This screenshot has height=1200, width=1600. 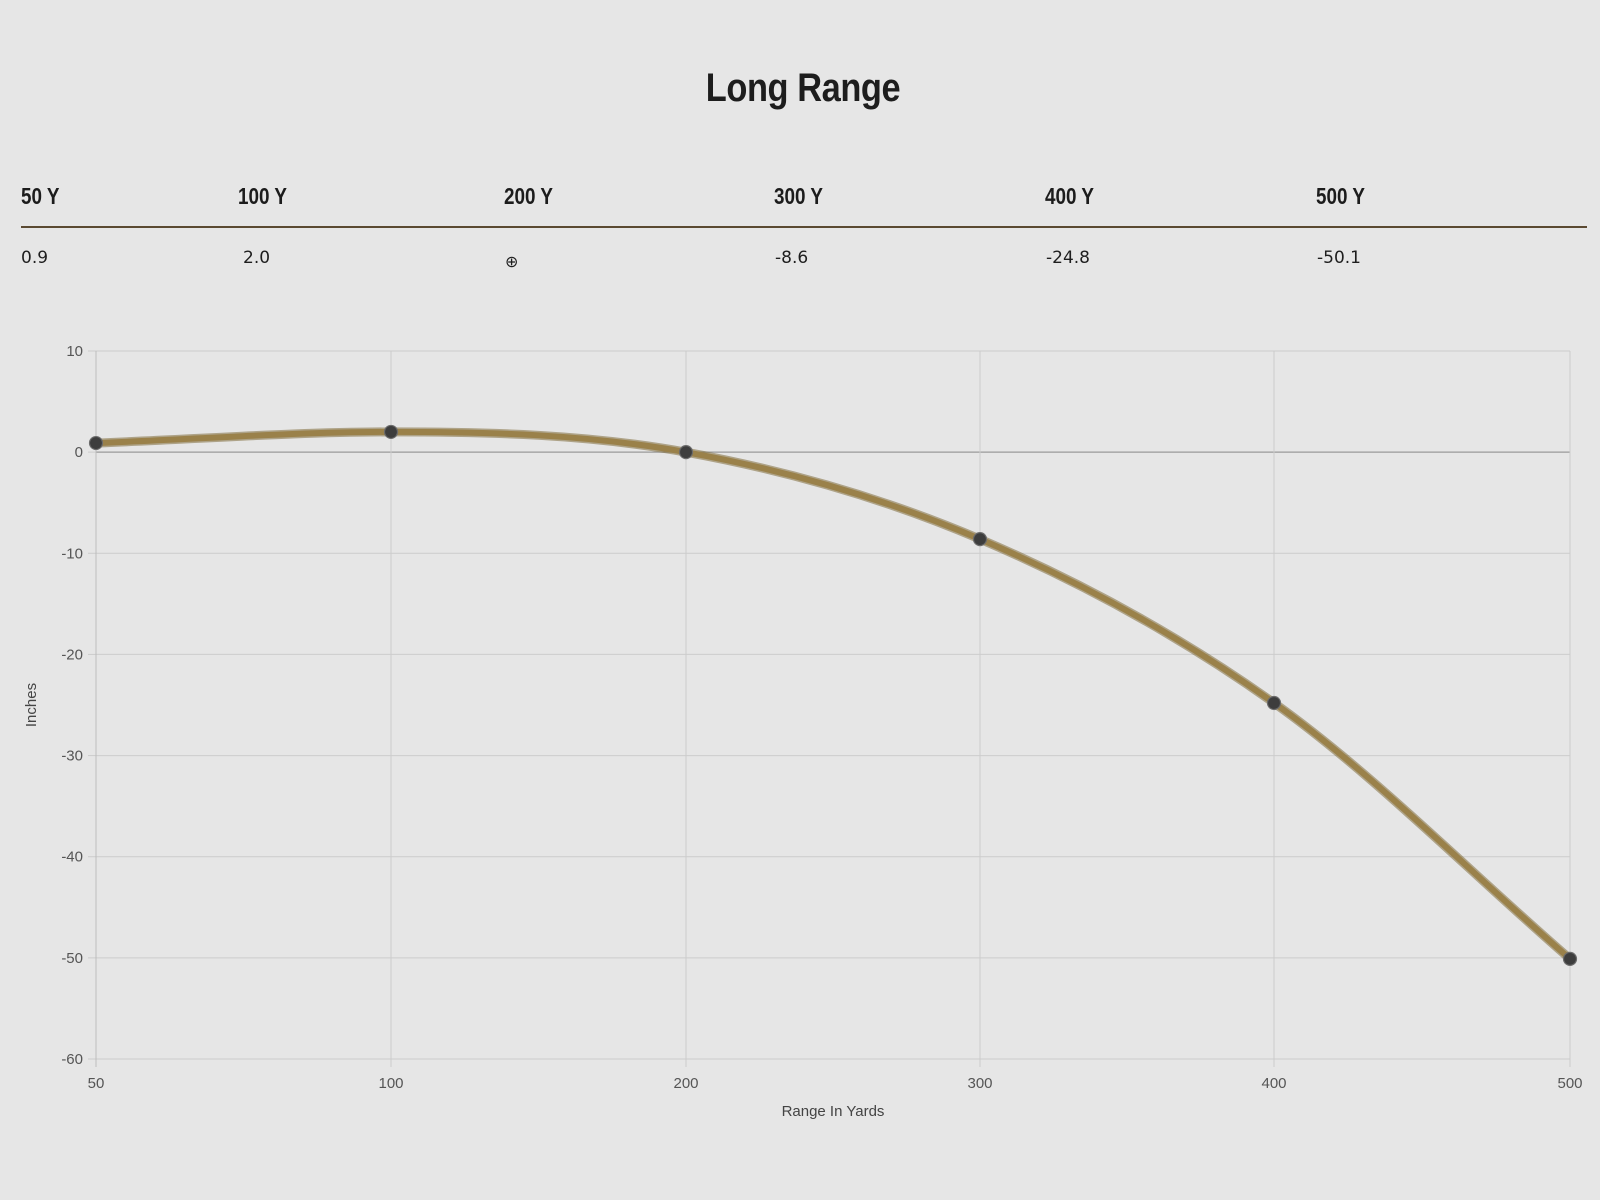 What do you see at coordinates (72, 1059) in the screenshot?
I see `y-tick-label: -60` at bounding box center [72, 1059].